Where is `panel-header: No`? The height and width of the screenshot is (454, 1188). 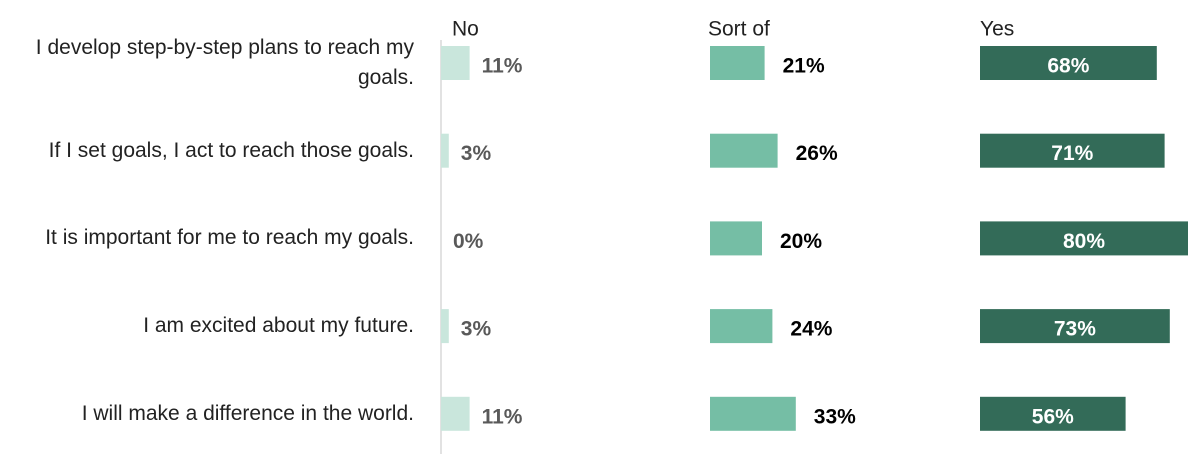
panel-header: No is located at coordinates (465, 29).